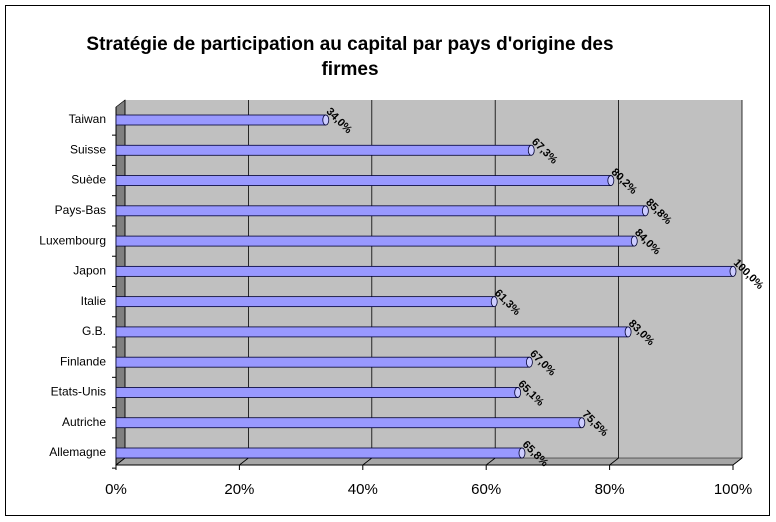 This screenshot has width=776, height=522. I want to click on y-tick-label: Taiwan, so click(87, 119).